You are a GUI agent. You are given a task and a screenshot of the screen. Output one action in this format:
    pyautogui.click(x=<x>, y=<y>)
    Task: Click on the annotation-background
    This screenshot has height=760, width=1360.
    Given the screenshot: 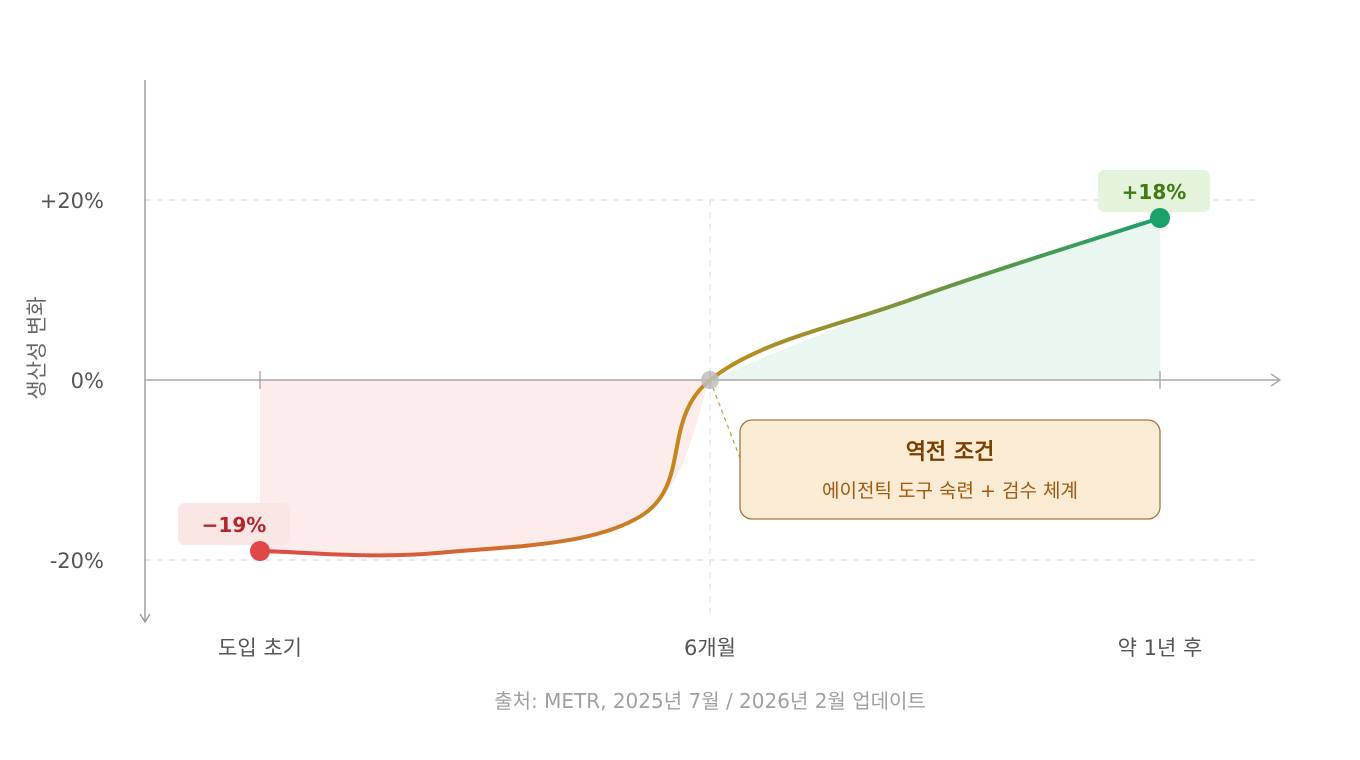 What is the action you would take?
    pyautogui.click(x=950, y=469)
    